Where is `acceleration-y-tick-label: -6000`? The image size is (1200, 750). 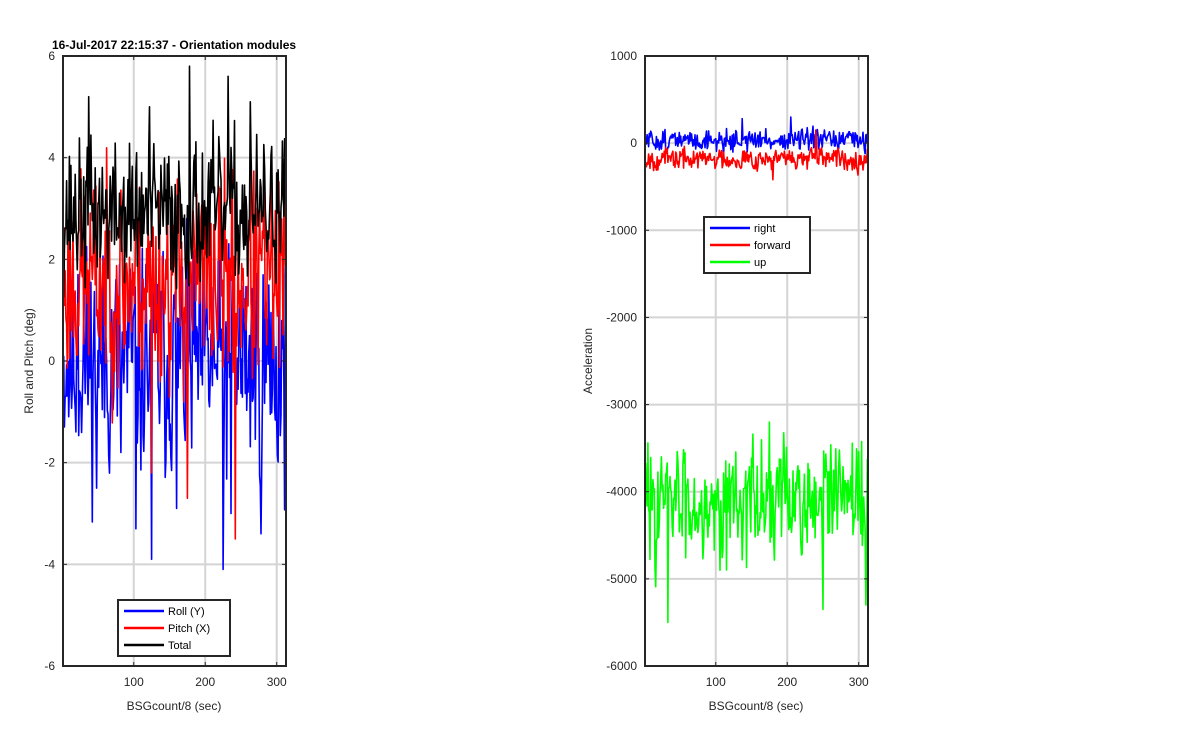 acceleration-y-tick-label: -6000 is located at coordinates (621, 666).